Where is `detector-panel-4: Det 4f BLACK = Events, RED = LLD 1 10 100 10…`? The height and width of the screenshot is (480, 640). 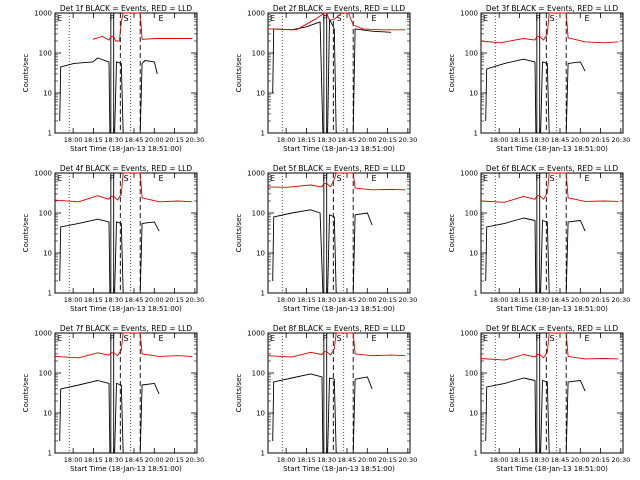
detector-panel-4: Det 4f BLACK = Events, RED = LLD 1 10 100 10… is located at coordinates (113, 238).